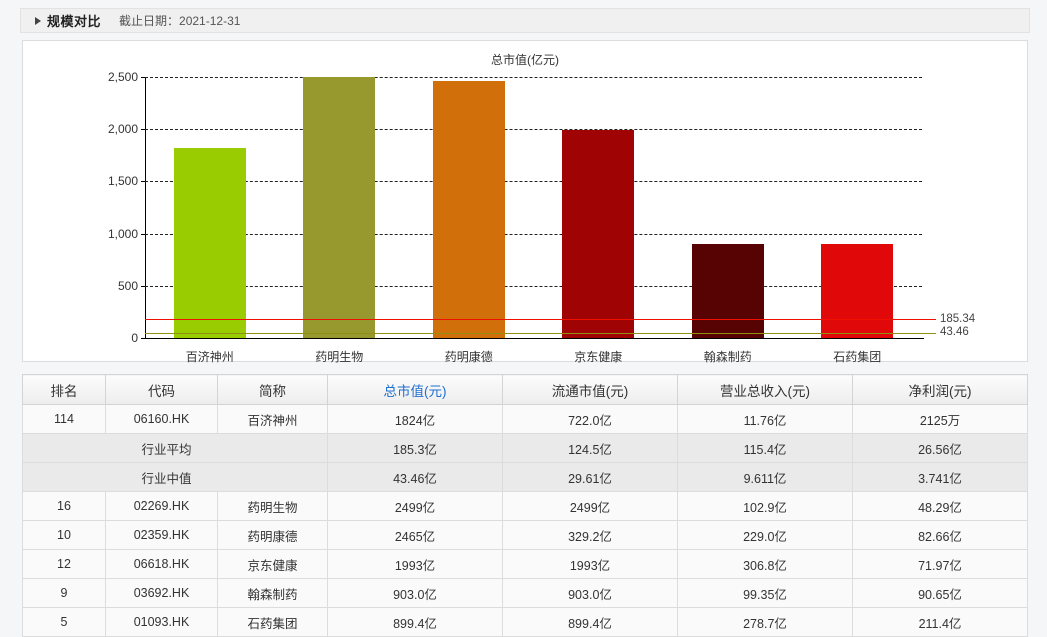 Image resolution: width=1047 pixels, height=637 pixels. I want to click on cell-mktcap: 43.46亿, so click(415, 477).